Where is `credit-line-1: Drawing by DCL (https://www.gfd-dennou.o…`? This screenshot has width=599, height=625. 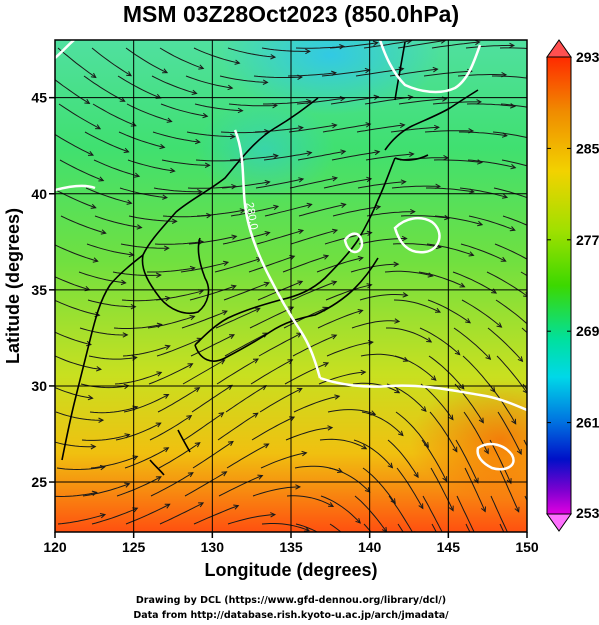
credit-line-1: Drawing by DCL (https://www.gfd-dennou.o… is located at coordinates (291, 600).